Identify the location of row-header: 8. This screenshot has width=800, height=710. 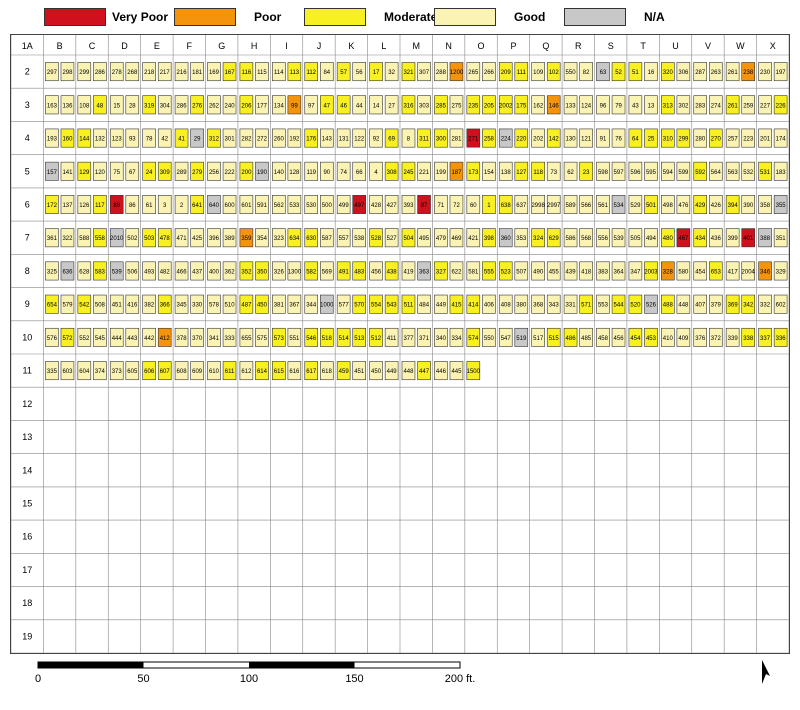
(27, 271).